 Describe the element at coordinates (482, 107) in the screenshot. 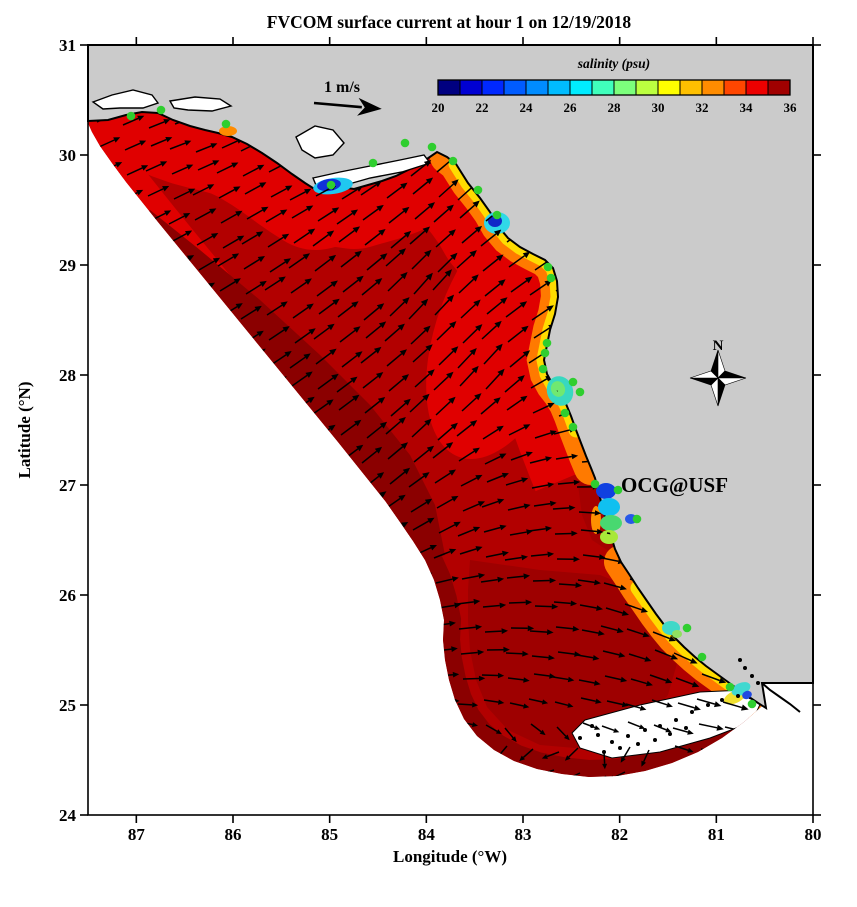

I see `colorbar-tick-label: 22` at that location.